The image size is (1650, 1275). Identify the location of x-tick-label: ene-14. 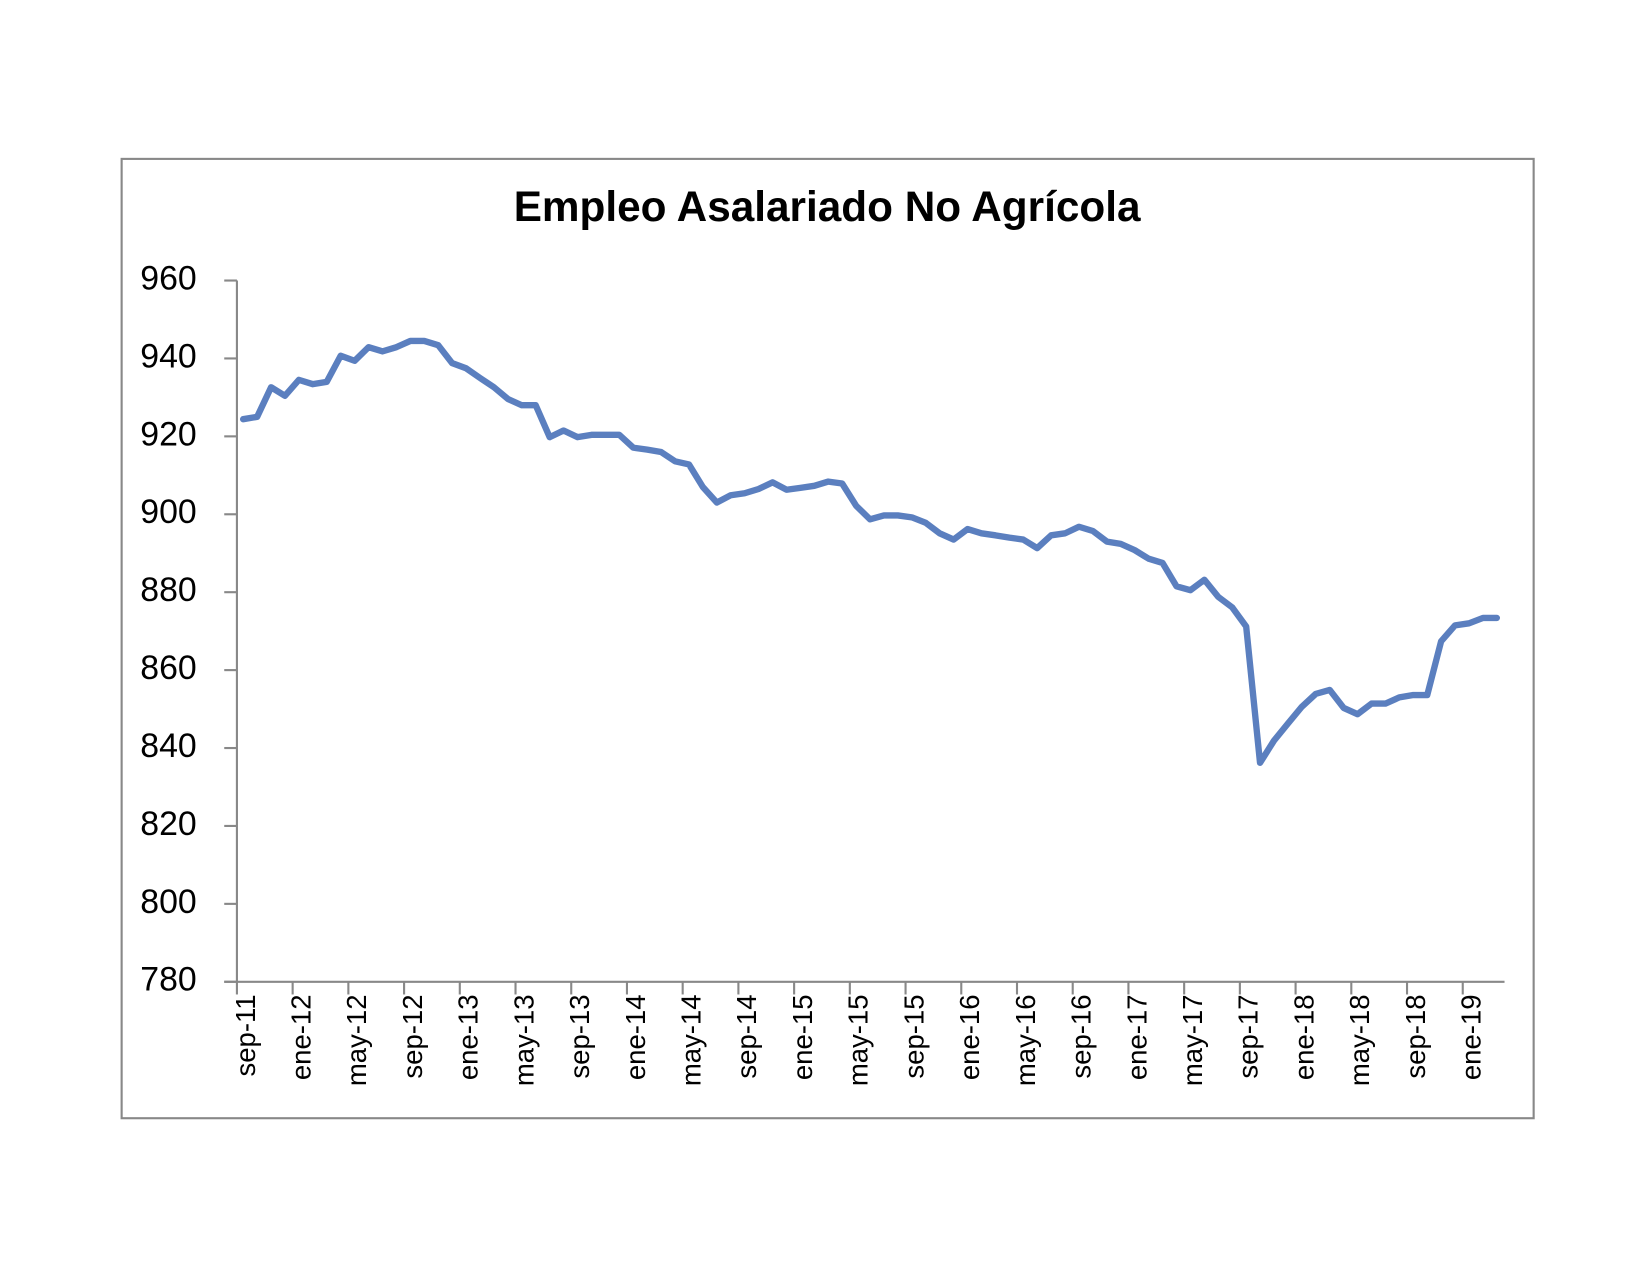
(635, 1037).